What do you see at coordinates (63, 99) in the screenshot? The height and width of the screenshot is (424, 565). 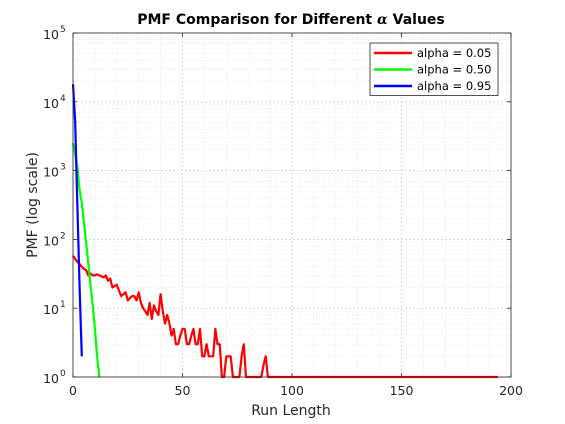 I see `y-tick-exponent: 4` at bounding box center [63, 99].